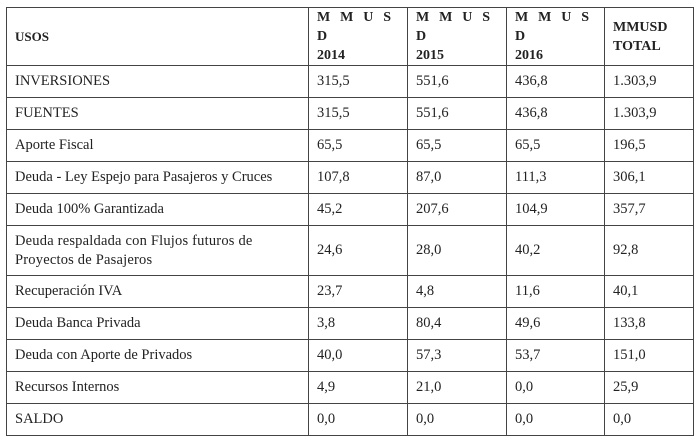 Image resolution: width=700 pixels, height=443 pixels. I want to click on table-row: Recuperación IVA 23,7 4,8 11,6 40,1, so click(350, 291).